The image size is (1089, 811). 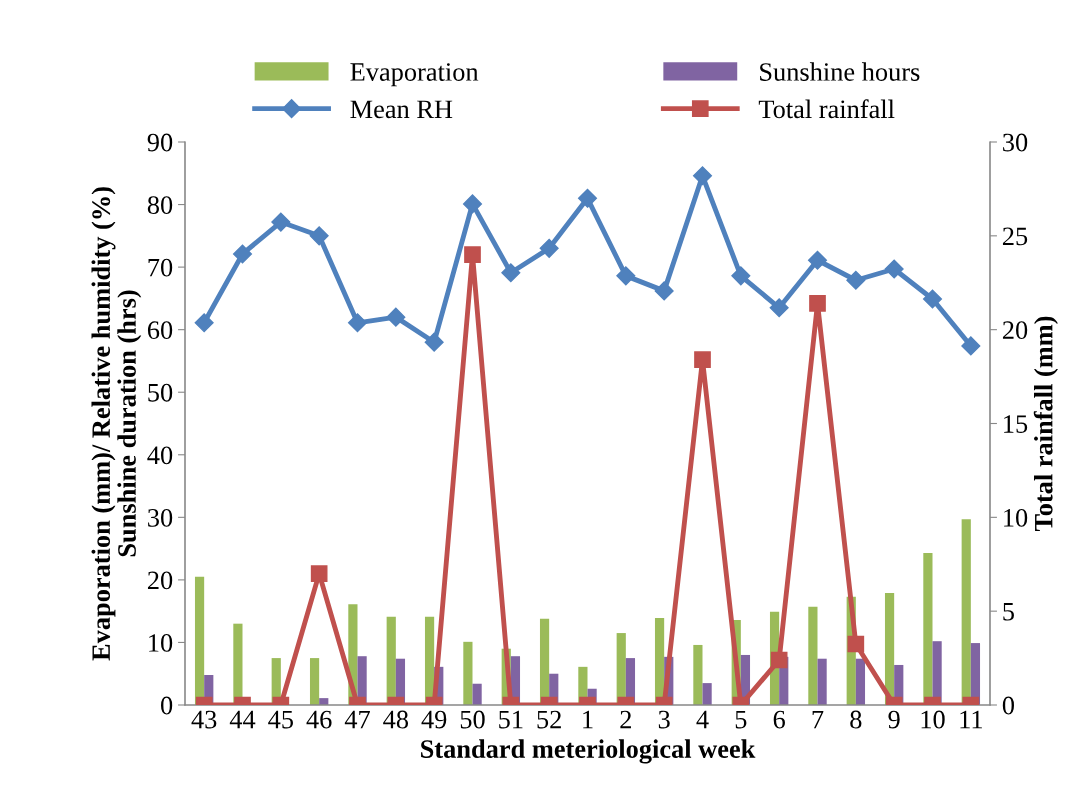 I want to click on y-tick-label: 60, so click(x=160, y=330).